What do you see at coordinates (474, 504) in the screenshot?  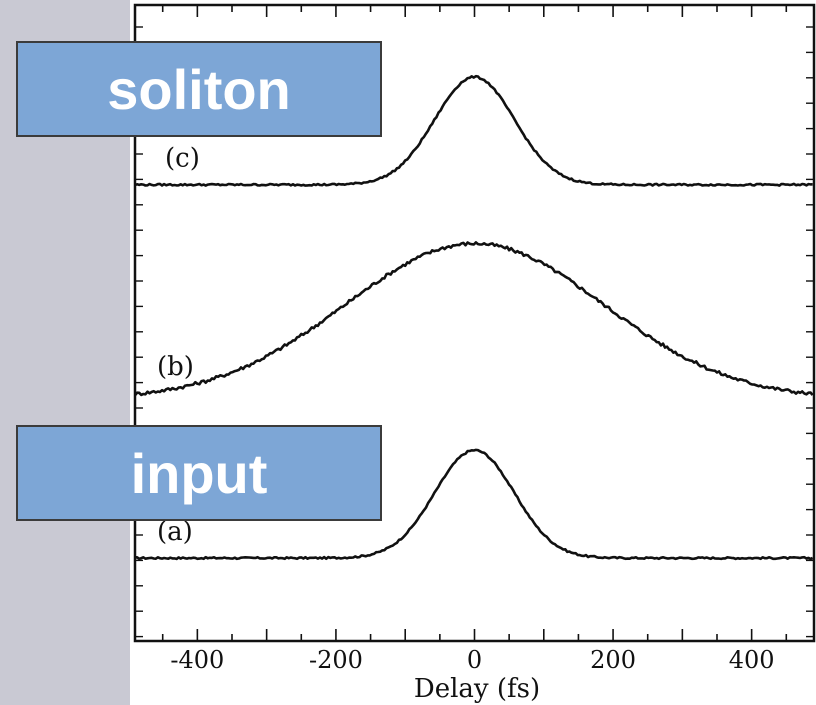 I see `series-line-a` at bounding box center [474, 504].